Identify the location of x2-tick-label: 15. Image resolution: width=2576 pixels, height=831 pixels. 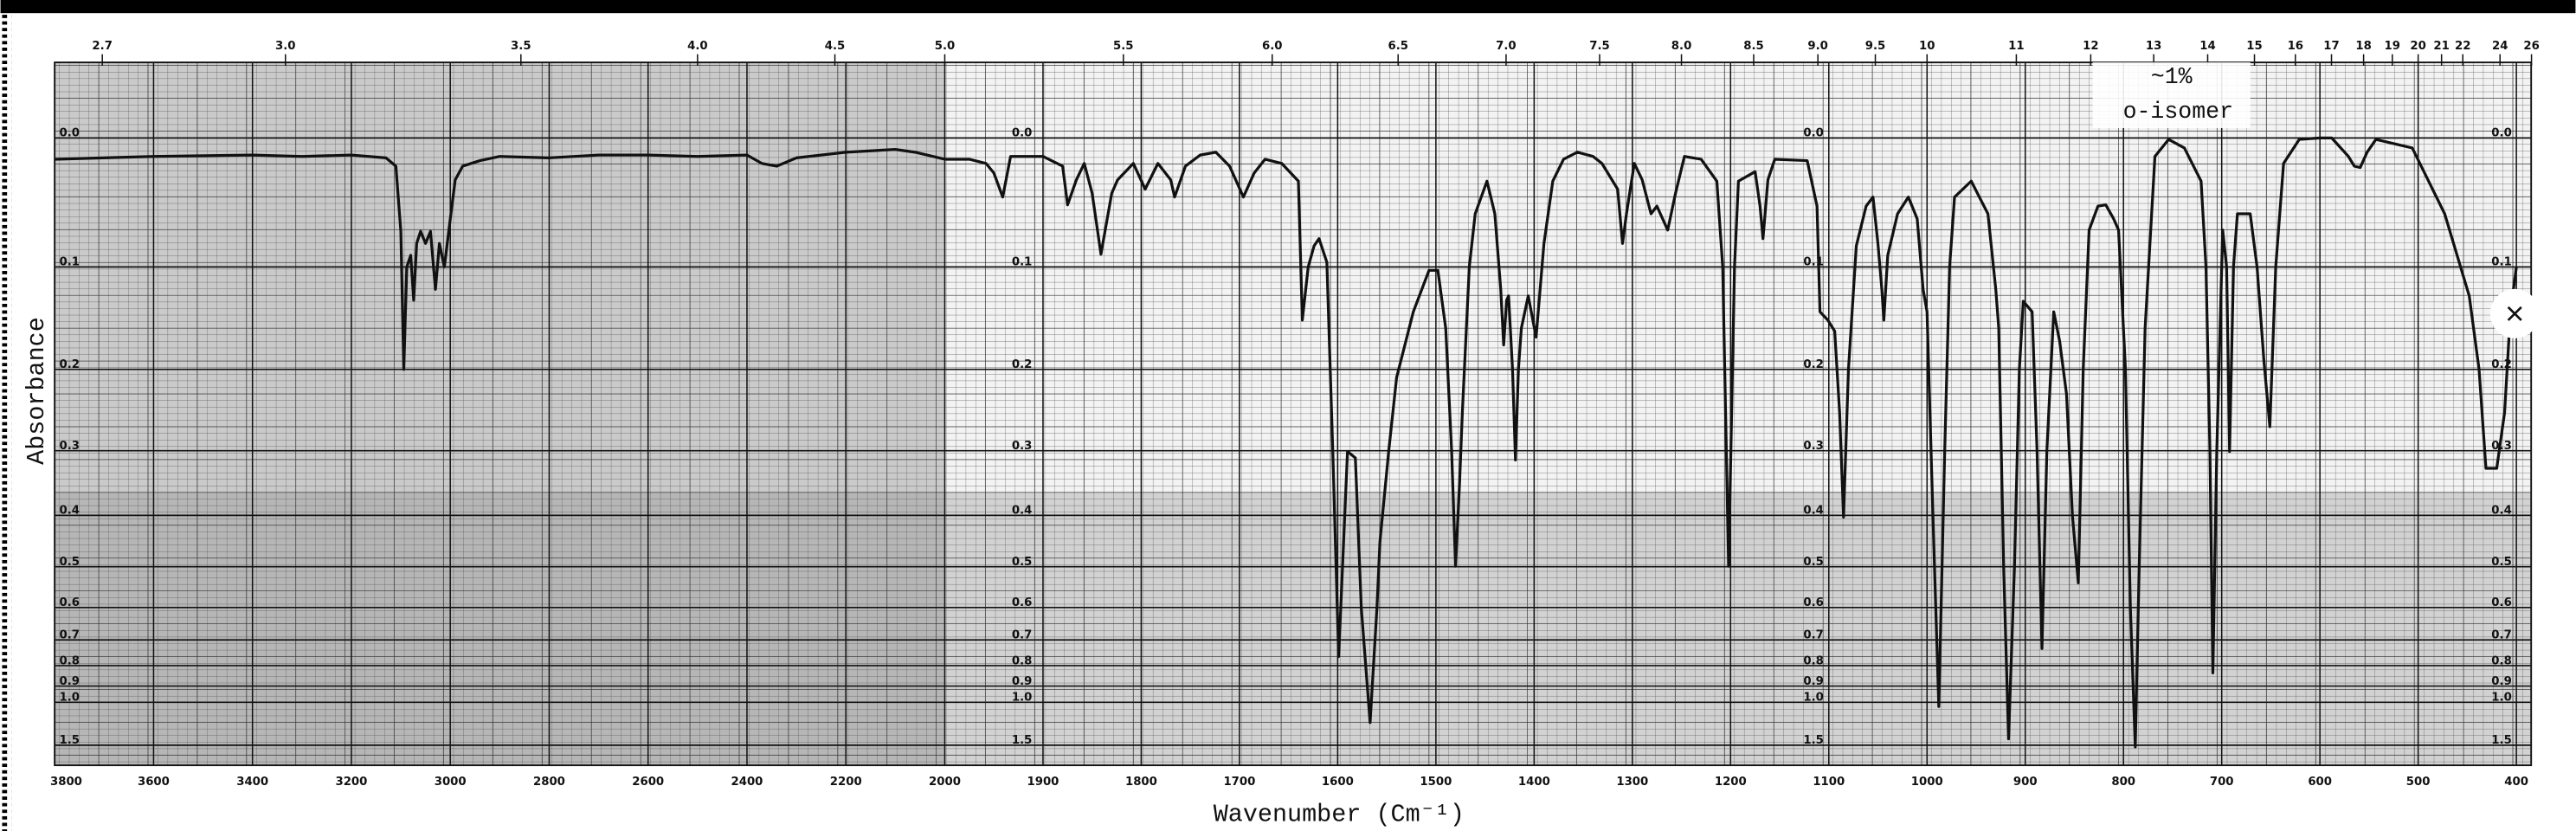
(2254, 46).